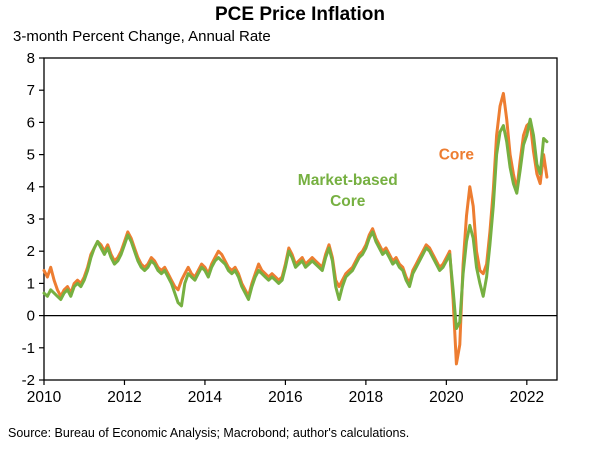 Image resolution: width=600 pixels, height=456 pixels. I want to click on x-tick-label: 2014, so click(205, 397).